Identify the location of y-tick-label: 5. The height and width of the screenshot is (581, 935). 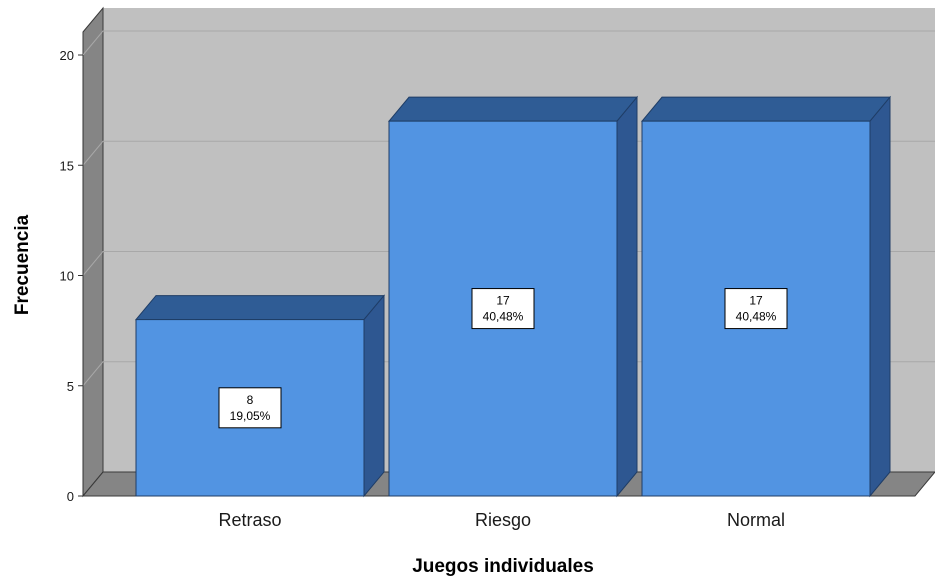
(70, 386).